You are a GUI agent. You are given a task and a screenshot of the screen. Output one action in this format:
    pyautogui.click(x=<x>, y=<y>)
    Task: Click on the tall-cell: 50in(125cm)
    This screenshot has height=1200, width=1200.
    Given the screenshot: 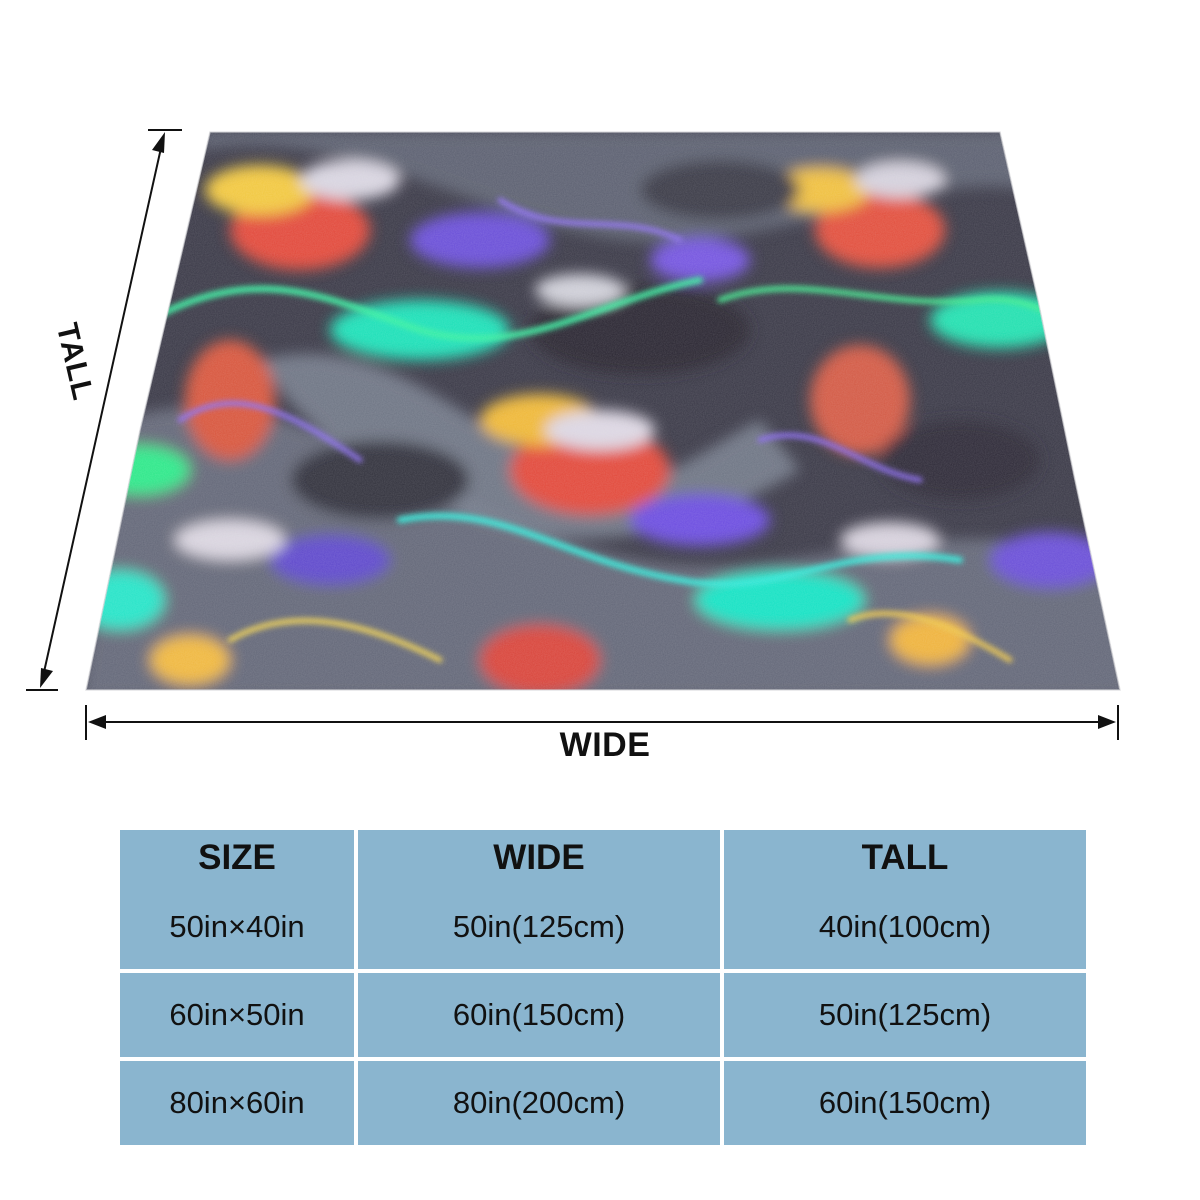 What is the action you would take?
    pyautogui.click(x=905, y=1017)
    